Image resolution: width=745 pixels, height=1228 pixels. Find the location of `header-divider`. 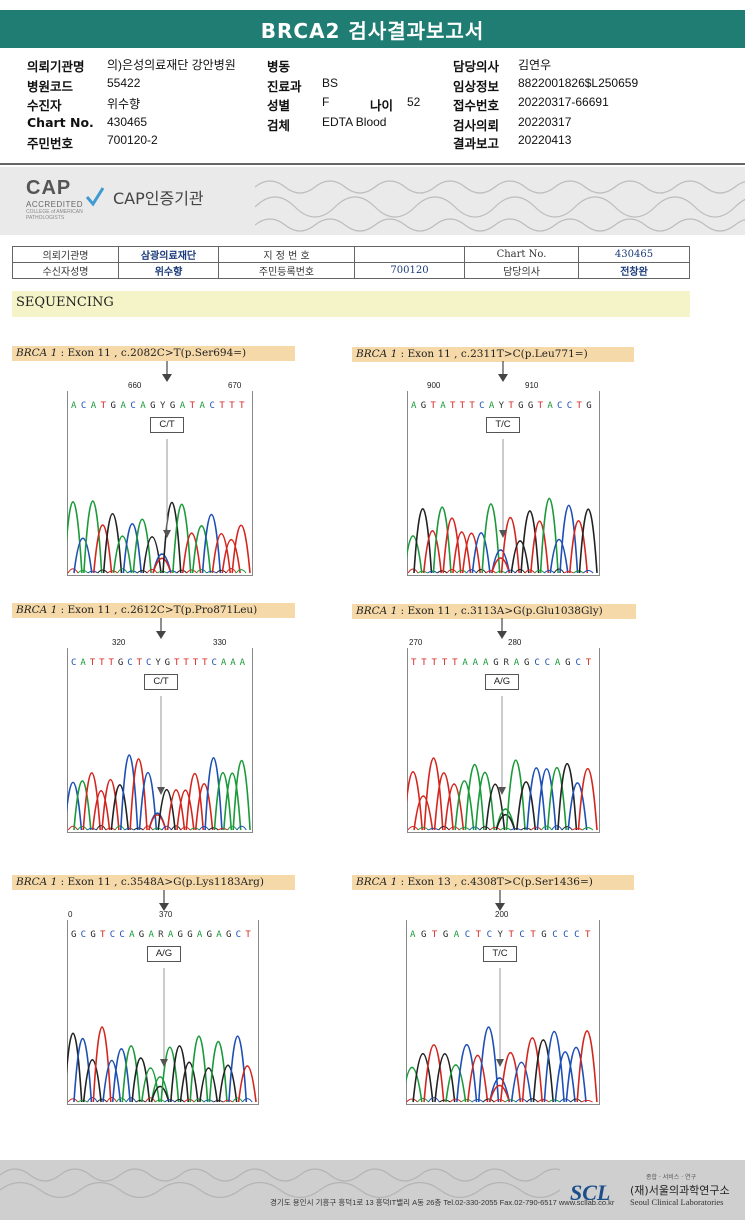

header-divider is located at coordinates (372, 164).